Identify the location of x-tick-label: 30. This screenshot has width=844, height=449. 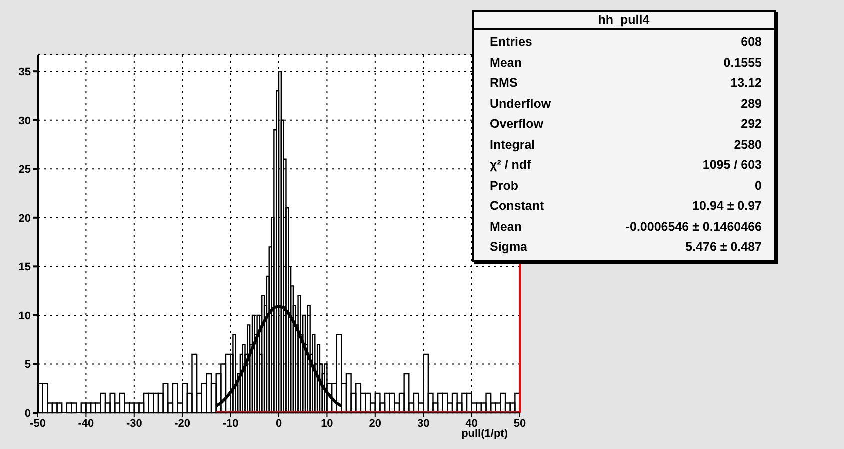
(423, 424).